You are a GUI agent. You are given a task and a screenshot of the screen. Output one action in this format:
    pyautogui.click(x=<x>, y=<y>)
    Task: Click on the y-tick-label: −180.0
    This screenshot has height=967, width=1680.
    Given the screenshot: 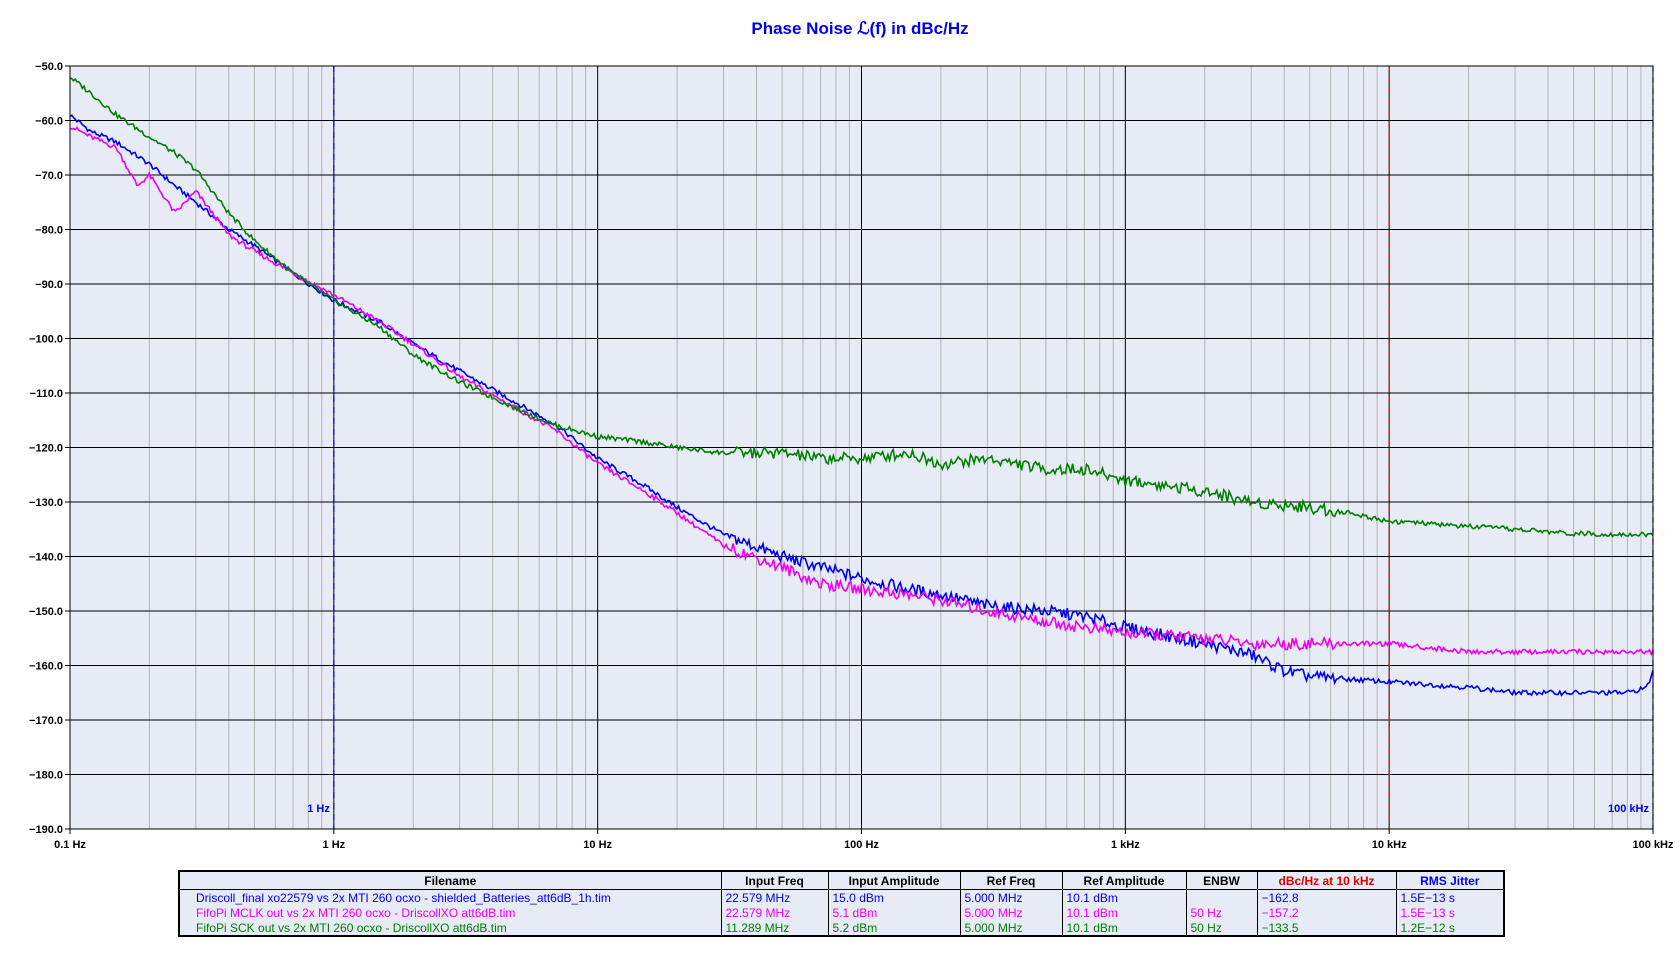 What is the action you would take?
    pyautogui.click(x=46, y=776)
    